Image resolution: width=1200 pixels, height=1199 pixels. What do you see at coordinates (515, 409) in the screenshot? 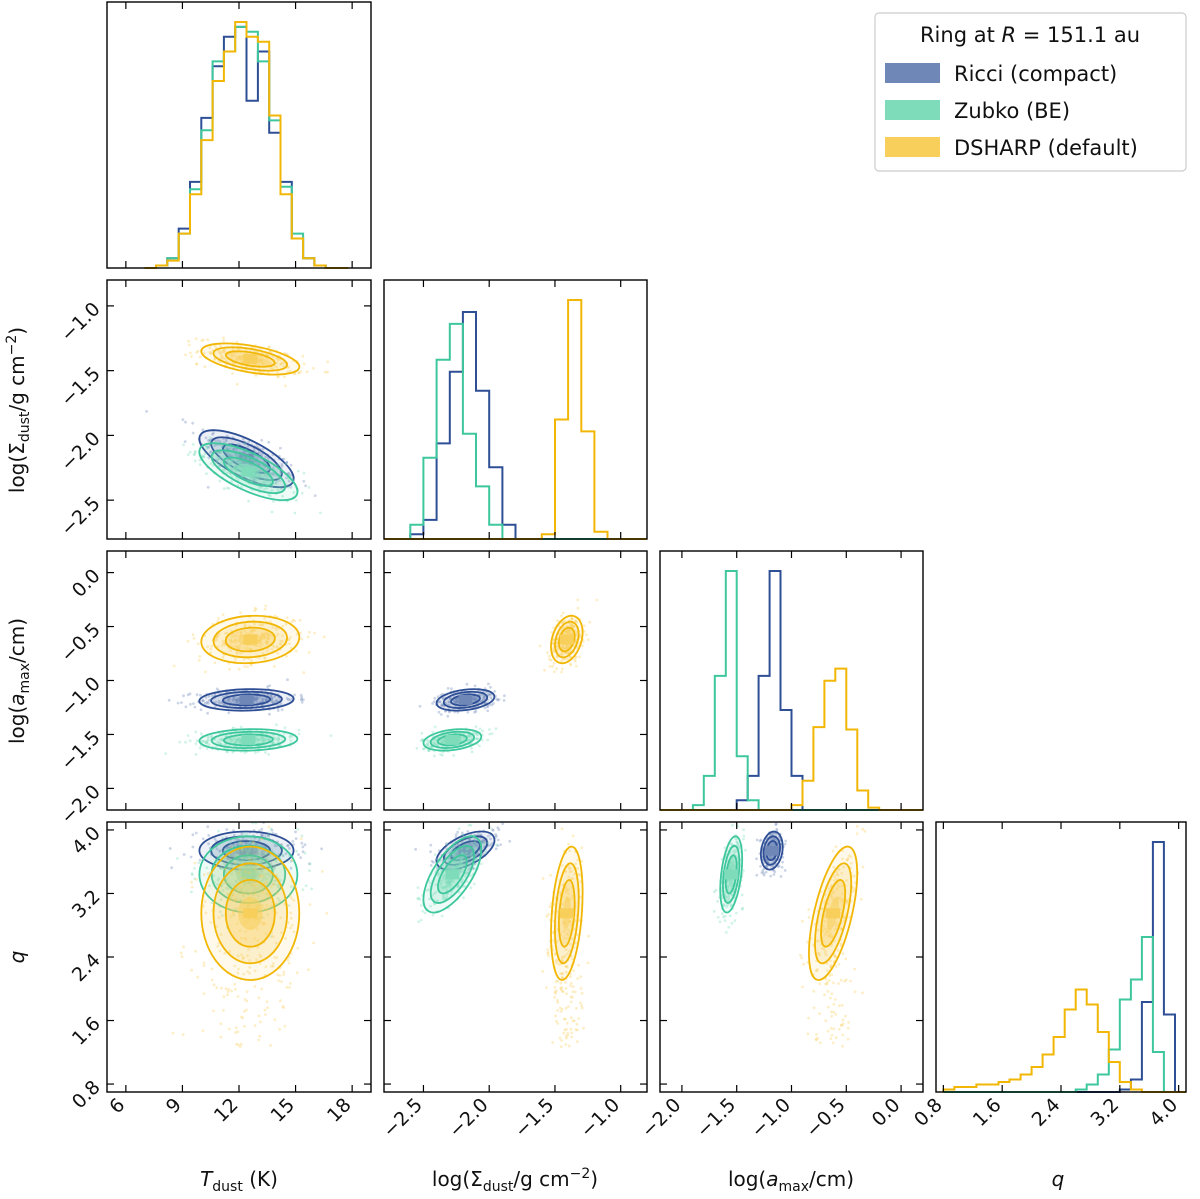
I see `panel-frame-S-S` at bounding box center [515, 409].